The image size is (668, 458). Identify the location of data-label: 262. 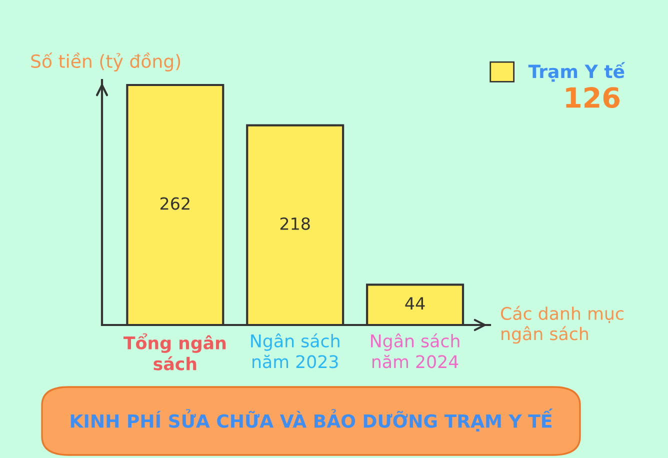
(175, 203).